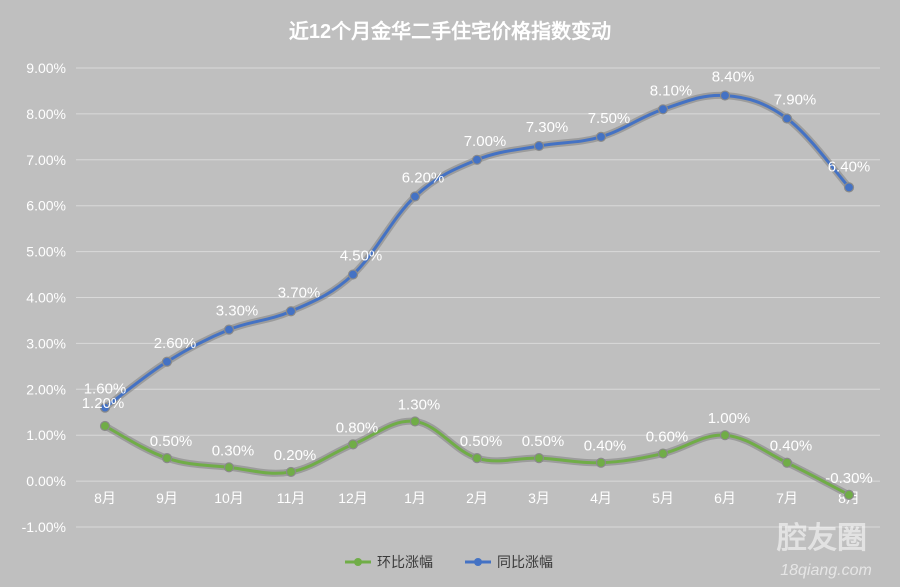  What do you see at coordinates (547, 127) in the screenshot?
I see `data-label: 7.30%` at bounding box center [547, 127].